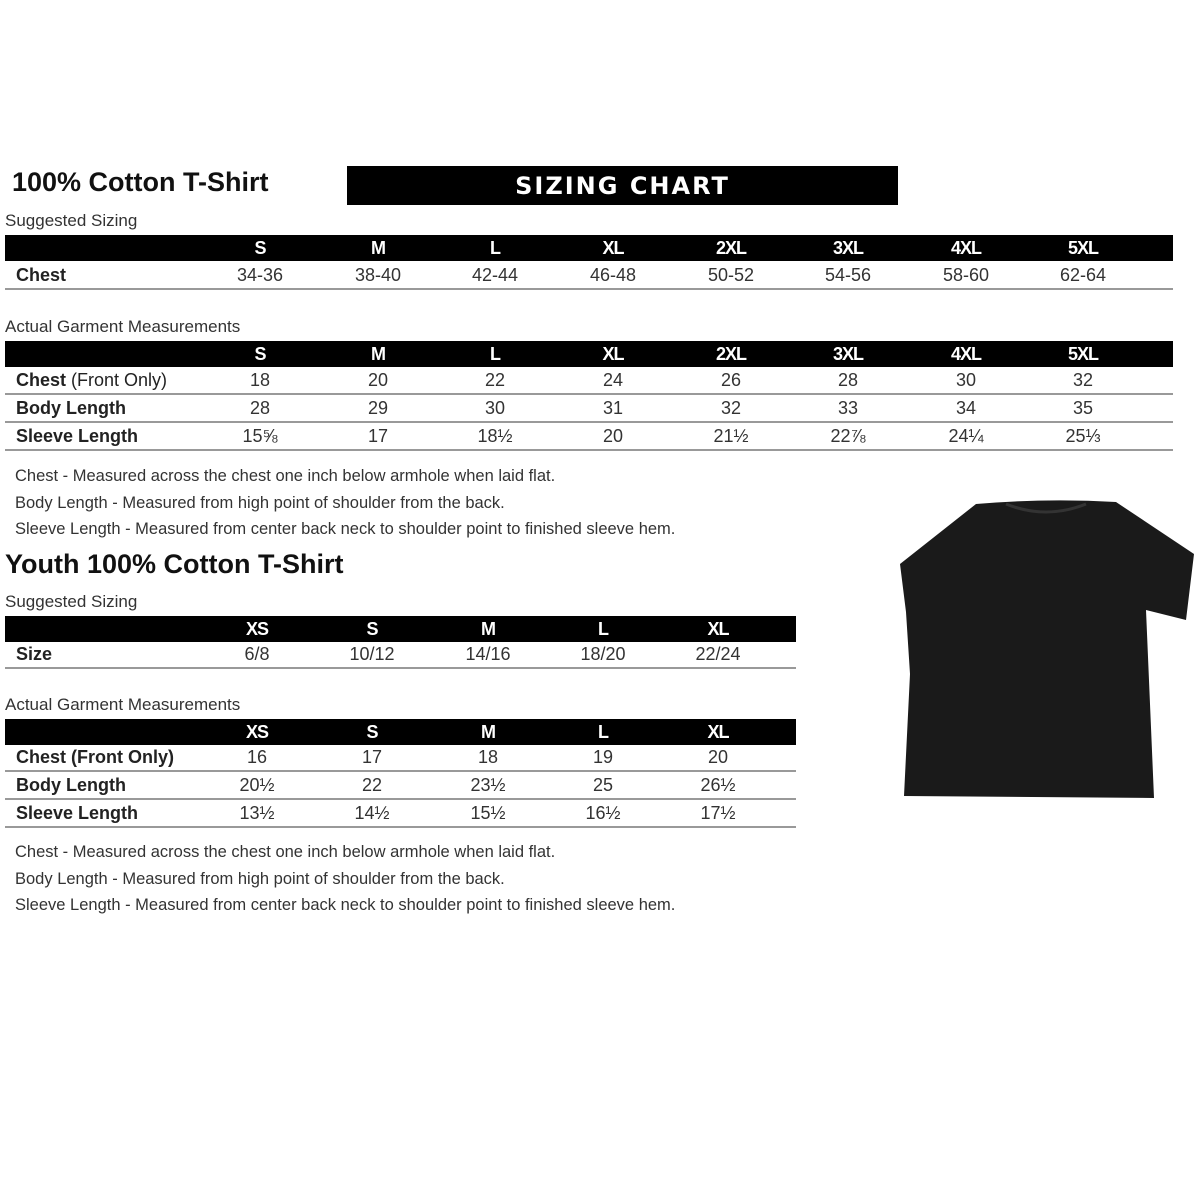 The height and width of the screenshot is (1200, 1200). I want to click on size-header-bar: XS S M L XL, so click(400, 629).